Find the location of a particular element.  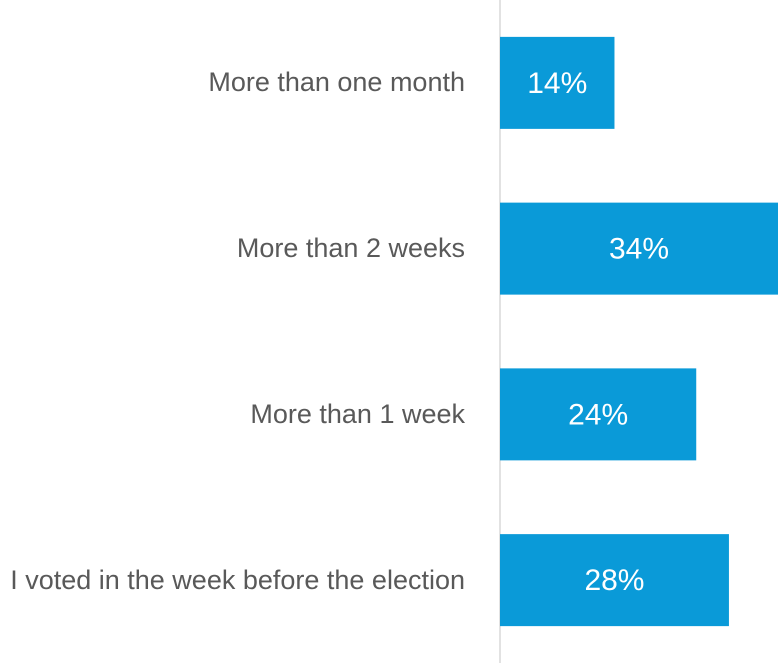

value-label: 28% is located at coordinates (614, 580).